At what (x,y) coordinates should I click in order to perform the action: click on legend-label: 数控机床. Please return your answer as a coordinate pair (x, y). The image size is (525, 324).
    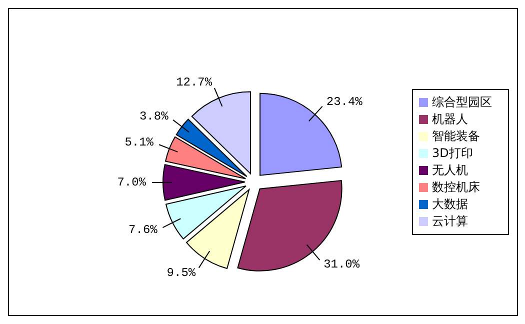
    Looking at the image, I should click on (456, 187).